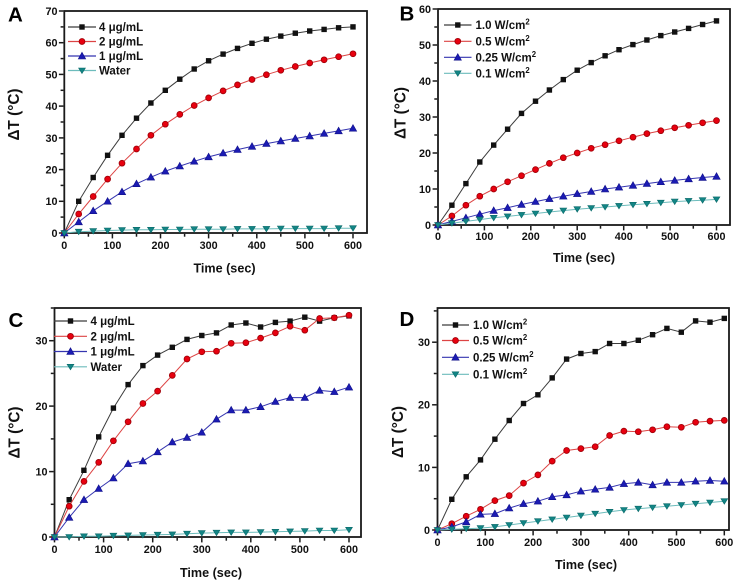 The height and width of the screenshot is (585, 738). What do you see at coordinates (16, 320) in the screenshot?
I see `svg-text: C` at bounding box center [16, 320].